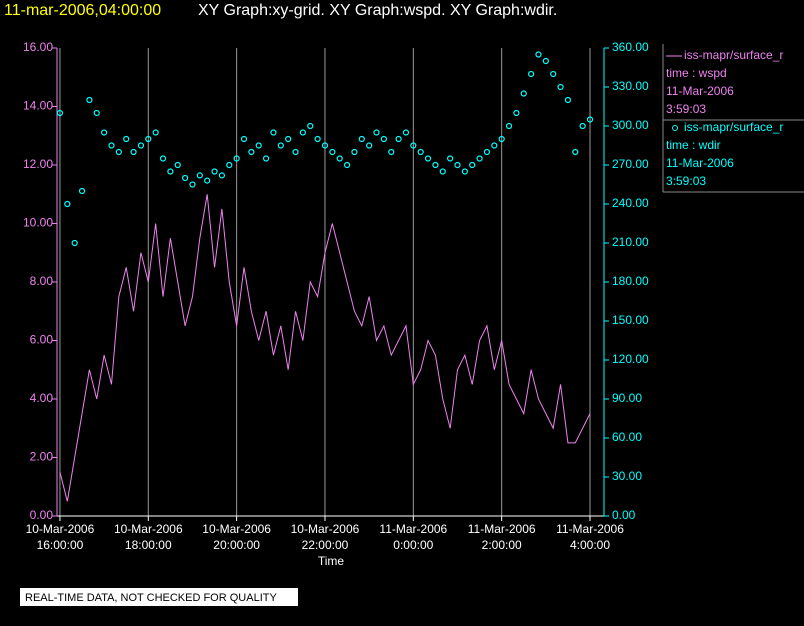  What do you see at coordinates (42, 398) in the screenshot?
I see `y-tick-label: 4.00` at bounding box center [42, 398].